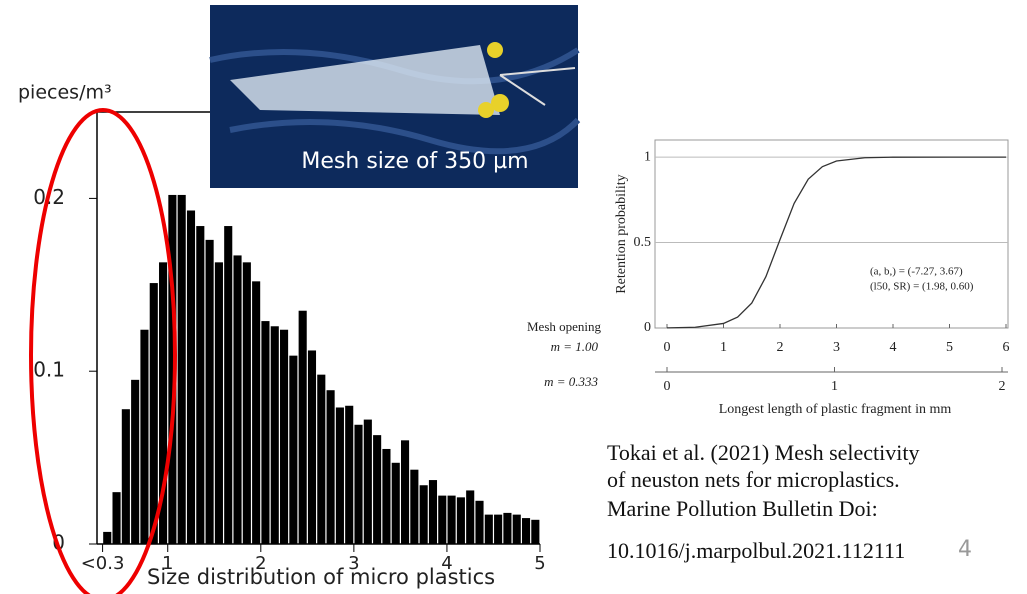  Describe the element at coordinates (667, 386) in the screenshot. I see `x2-tick-label: 0` at that location.